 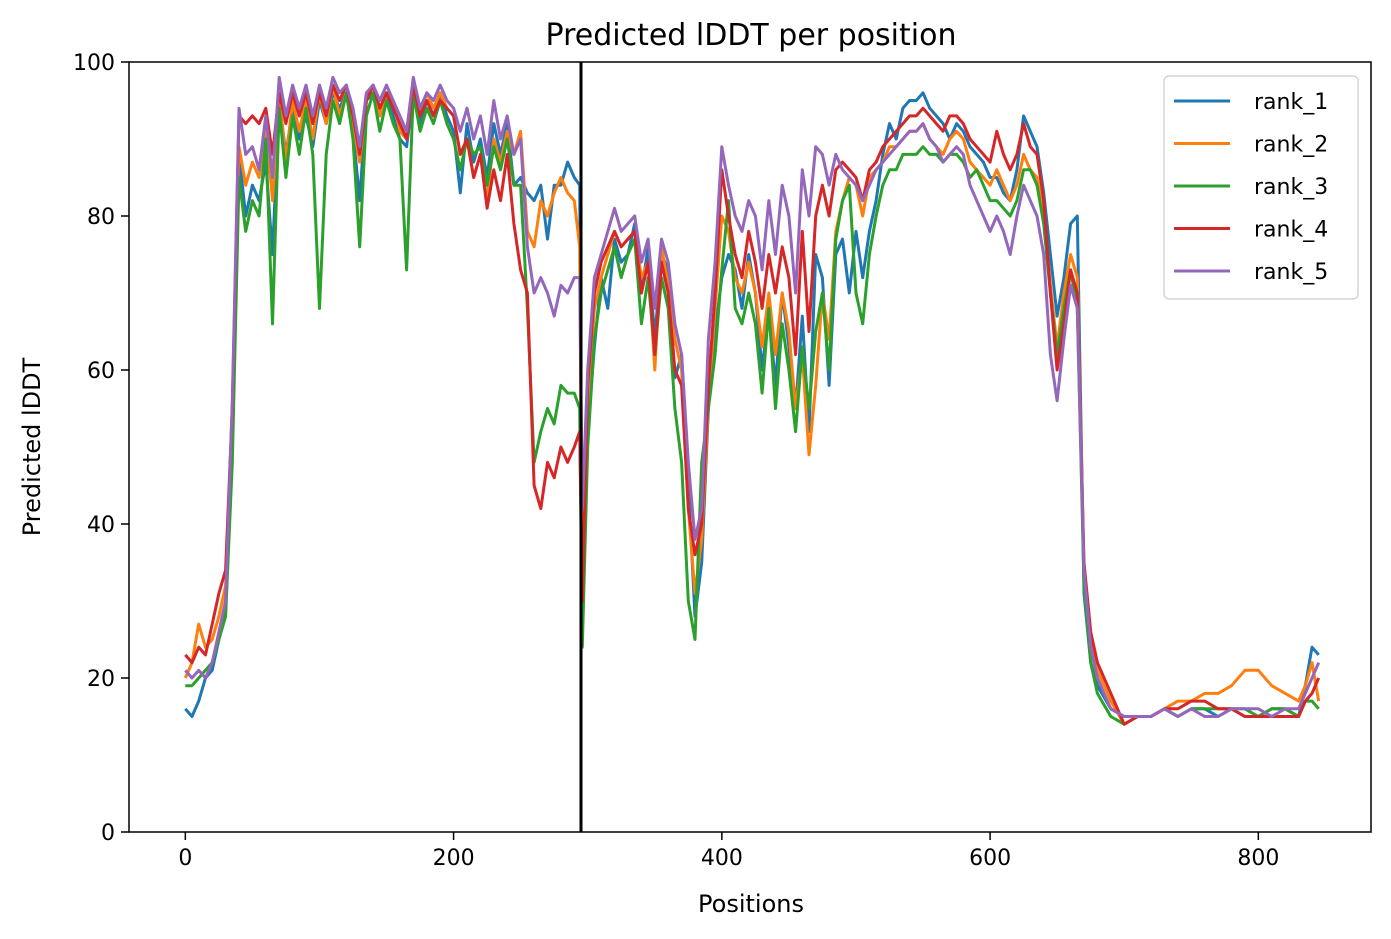 What do you see at coordinates (722, 858) in the screenshot?
I see `x-tick-label: 400` at bounding box center [722, 858].